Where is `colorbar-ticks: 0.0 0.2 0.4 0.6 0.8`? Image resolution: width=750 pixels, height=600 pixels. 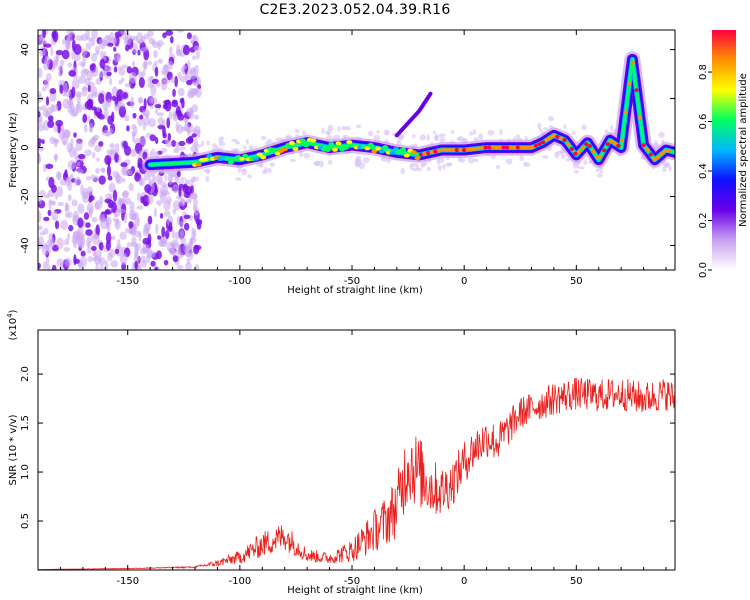 colorbar-ticks: 0.0 0.2 0.4 0.6 0.8 is located at coordinates (705, 171).